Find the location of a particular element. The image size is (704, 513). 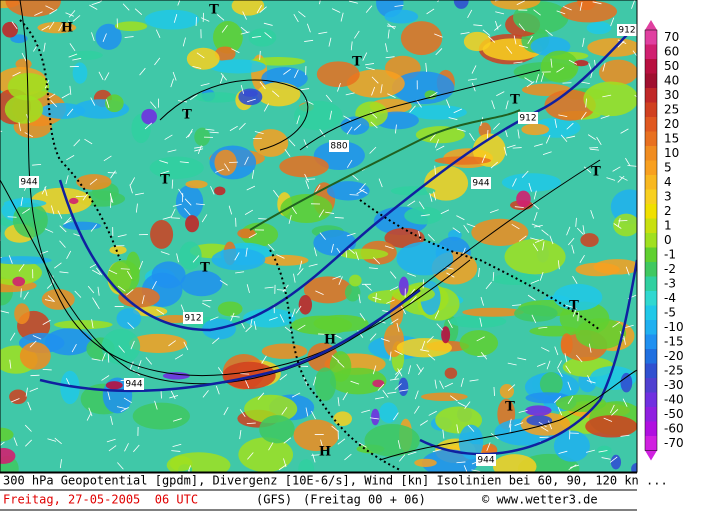

contour-label: 912 is located at coordinates (192, 319).